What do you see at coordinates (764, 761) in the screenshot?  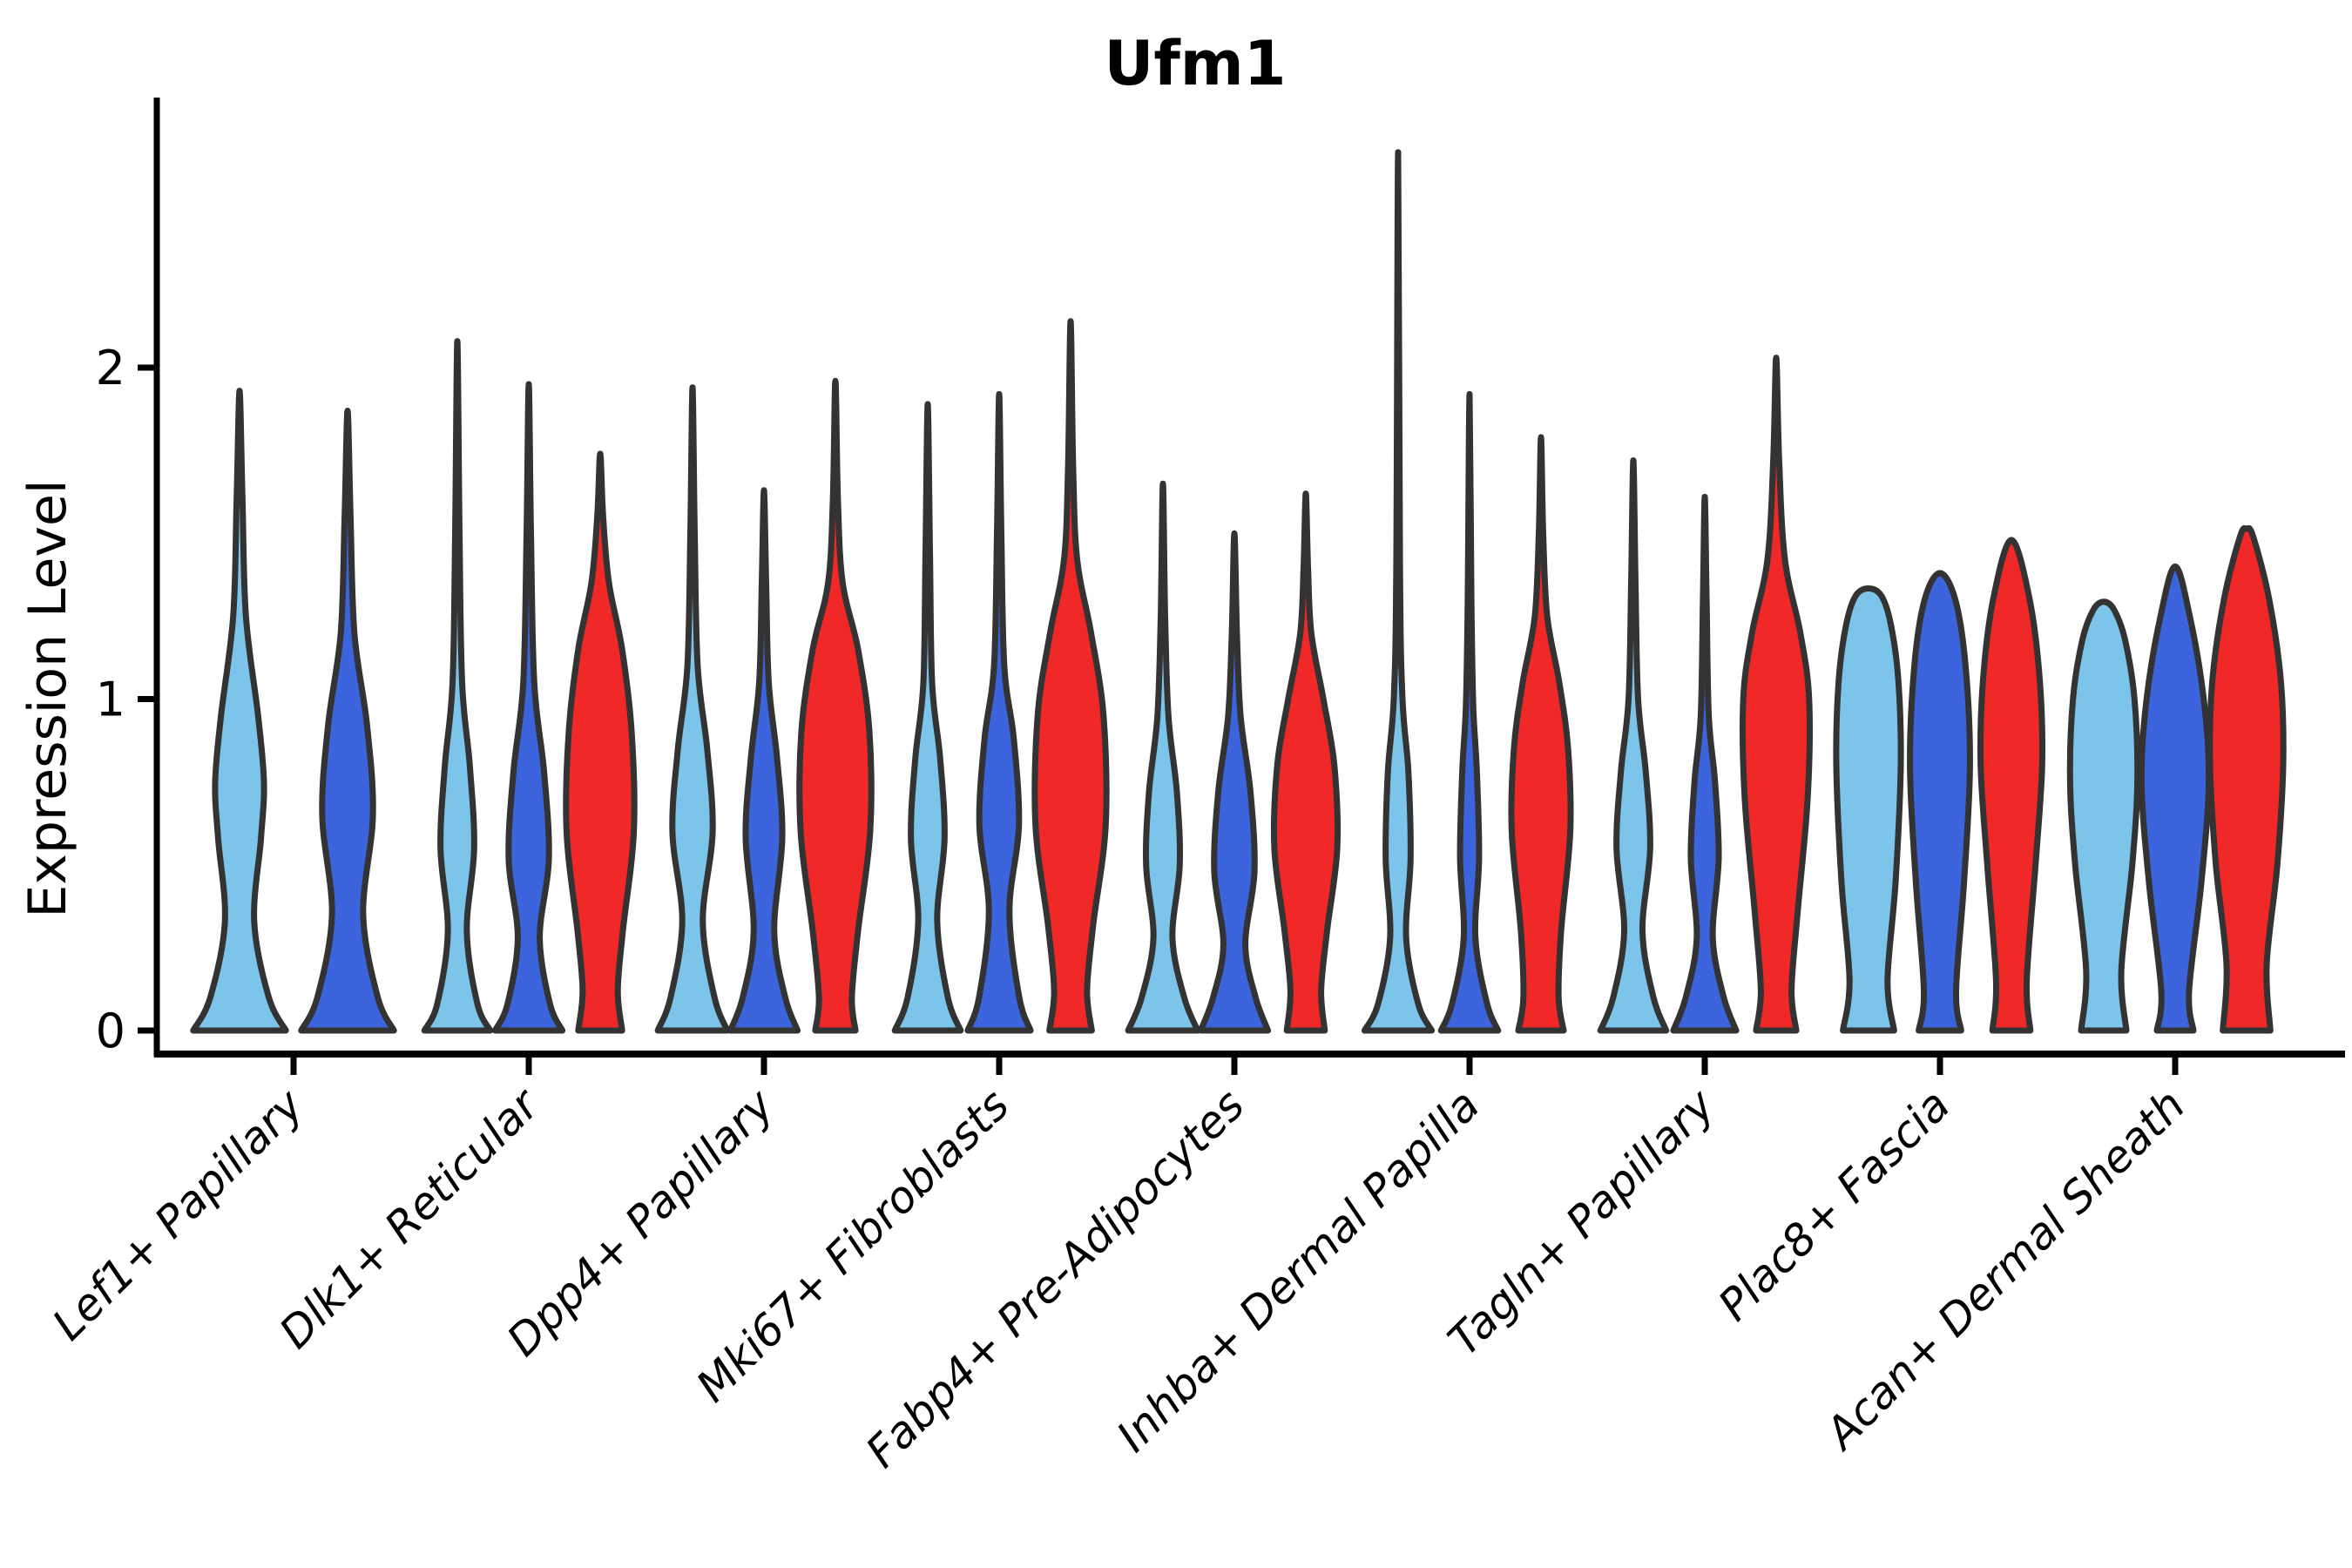 I see `violin-3-dark_blue` at bounding box center [764, 761].